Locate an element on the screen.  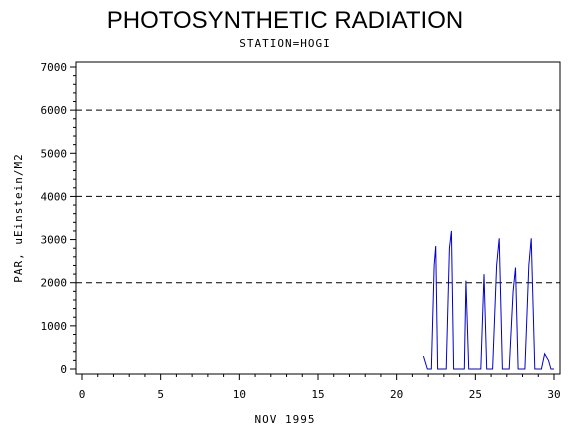
x-axis-label: NOV 1995 is located at coordinates (285, 419).